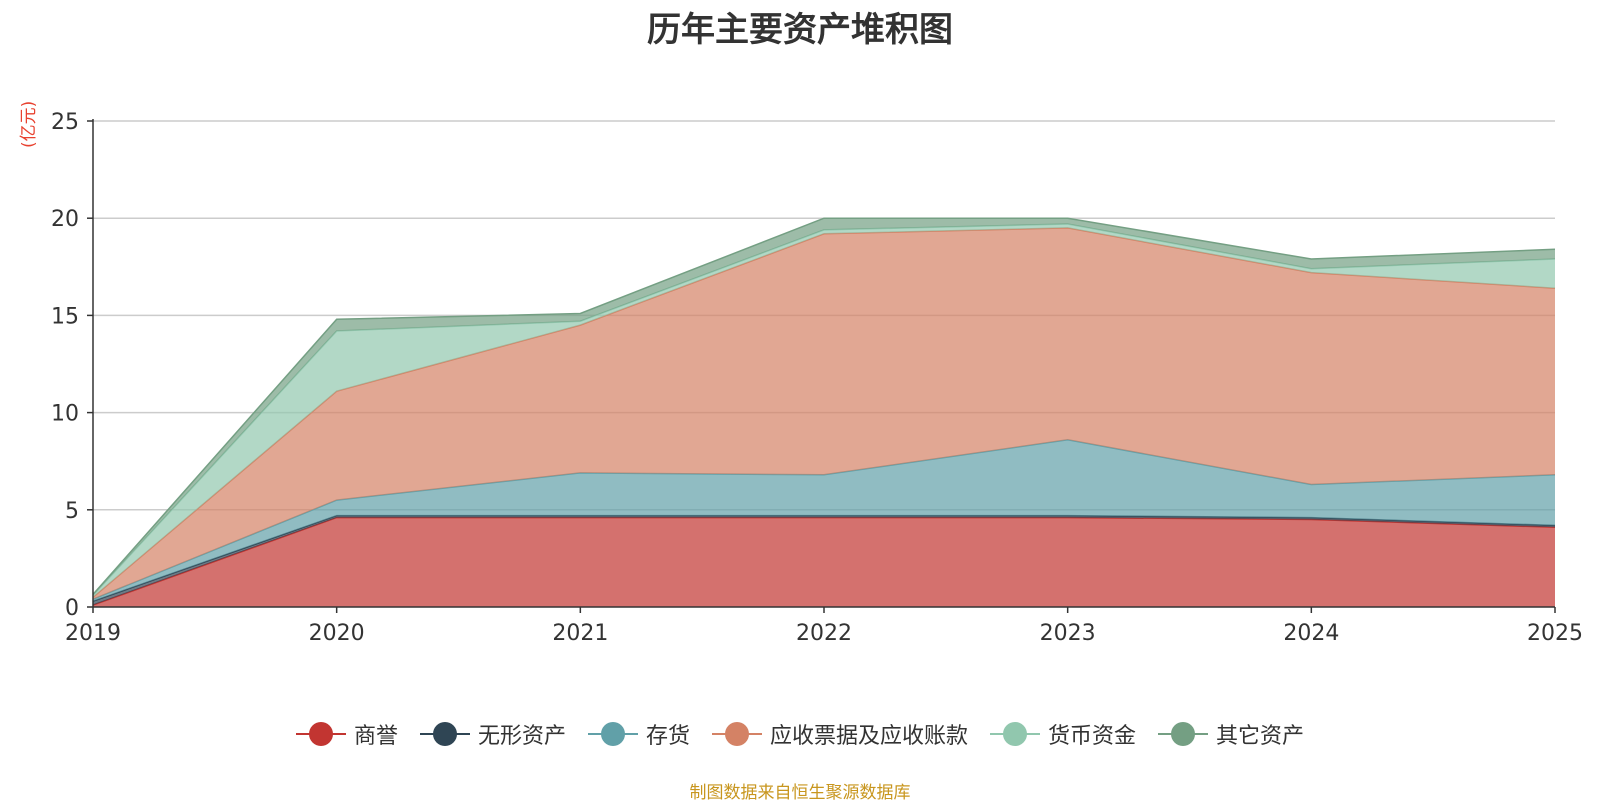 This screenshot has width=1600, height=803. Describe the element at coordinates (800, 30) in the screenshot. I see `chart-title: 历年主要资产堆积图` at that location.